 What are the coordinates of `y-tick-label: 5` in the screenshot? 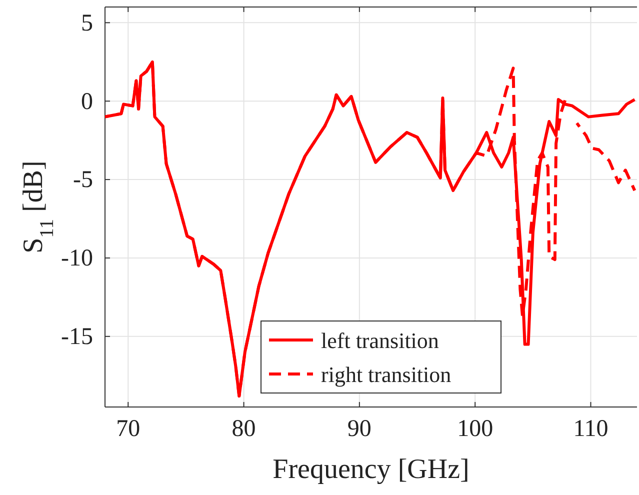 It's located at (87, 23).